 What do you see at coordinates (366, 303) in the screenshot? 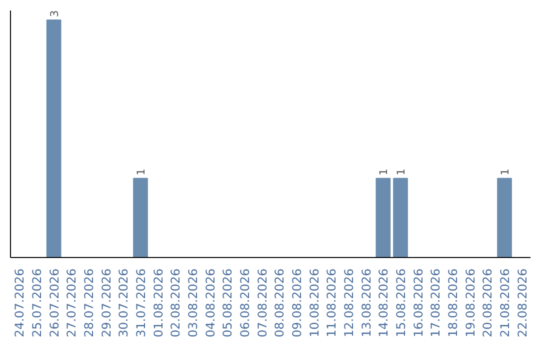
I see `x-tick-label: 13.08.2026` at bounding box center [366, 303].